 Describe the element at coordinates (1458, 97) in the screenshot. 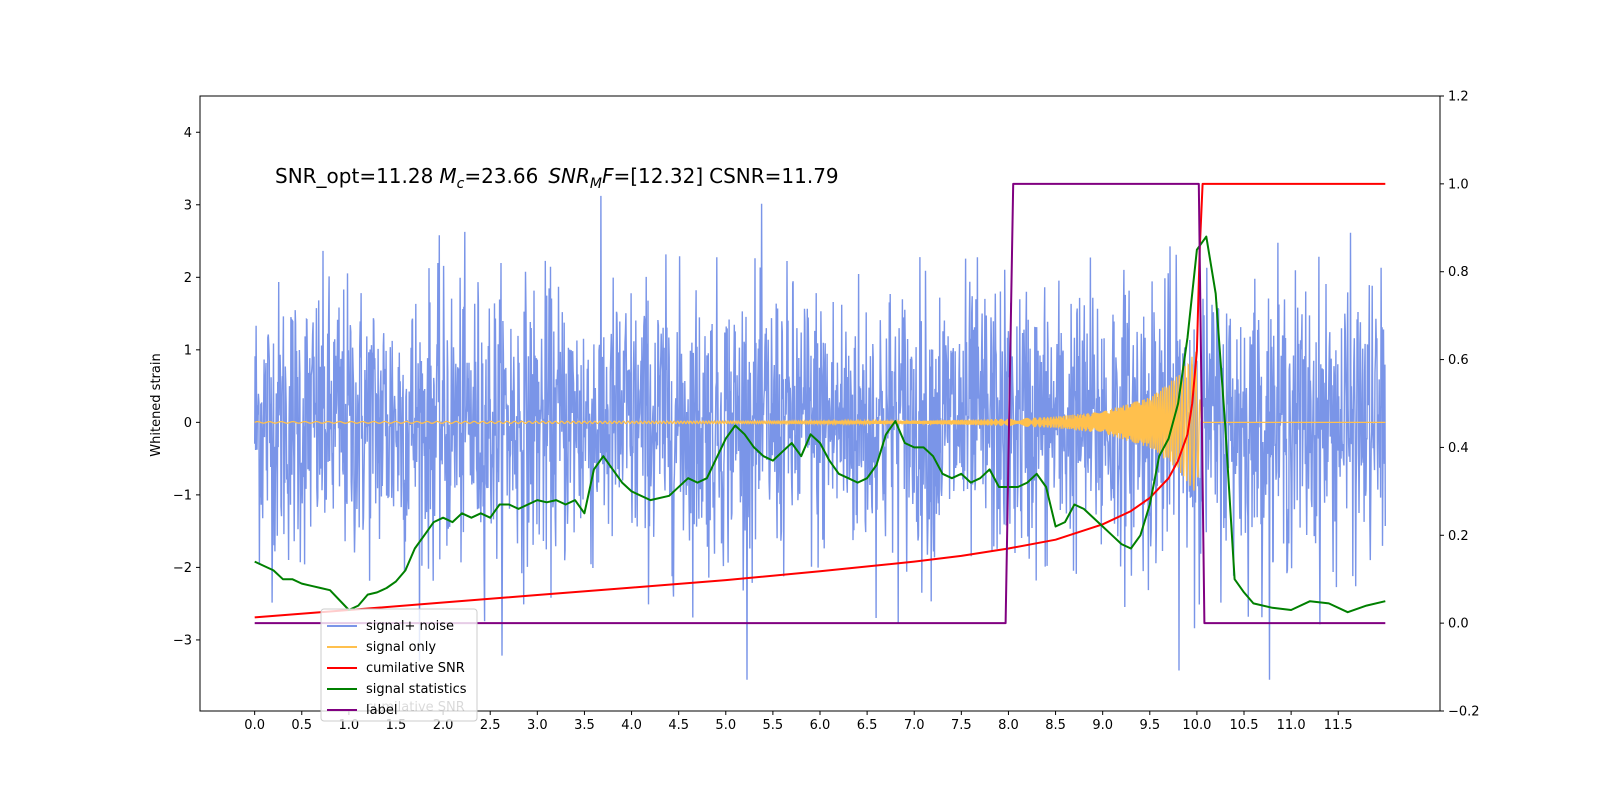

I see `y2-tick-label: 1.2` at that location.